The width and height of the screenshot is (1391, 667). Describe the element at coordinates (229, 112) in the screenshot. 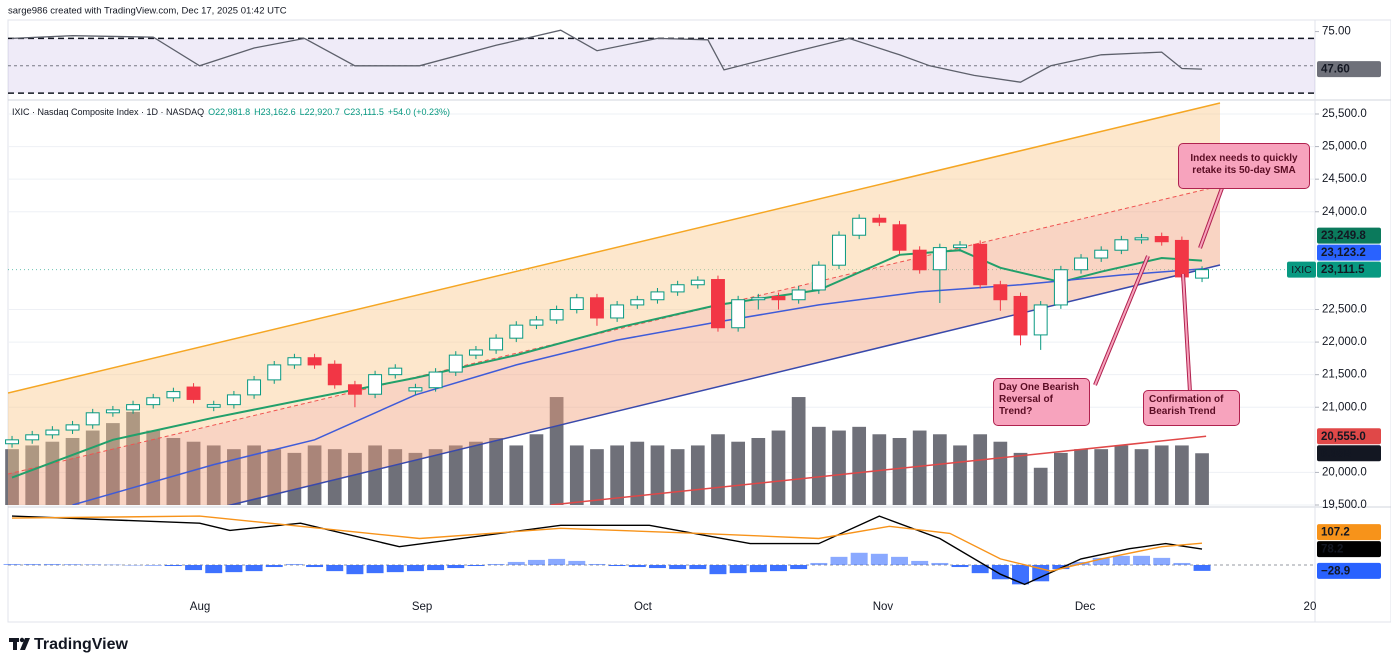

I see `legend-value: O22,981.8` at that location.